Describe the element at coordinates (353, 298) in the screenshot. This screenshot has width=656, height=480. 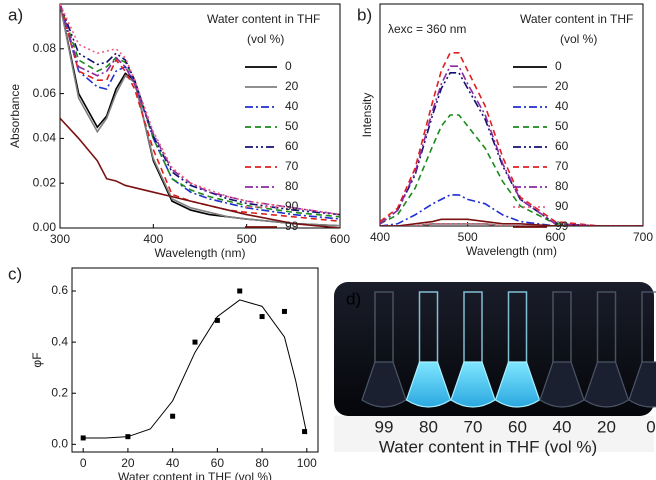
I see `panel-label: d)` at that location.